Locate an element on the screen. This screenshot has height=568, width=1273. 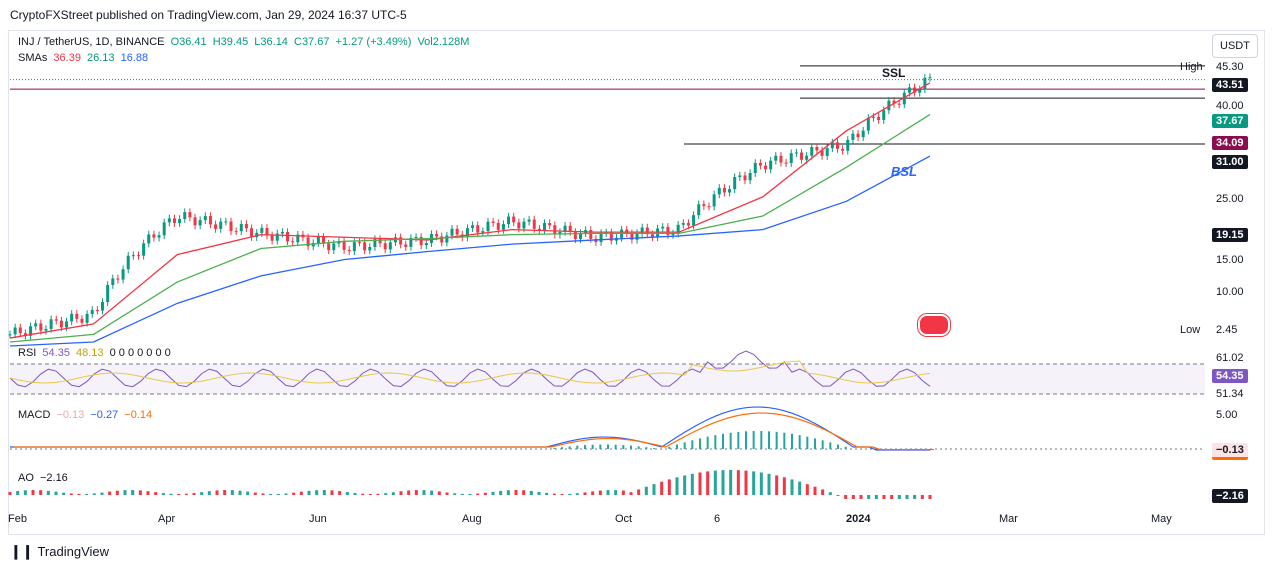
rsi-label: RSI is located at coordinates (27, 353).